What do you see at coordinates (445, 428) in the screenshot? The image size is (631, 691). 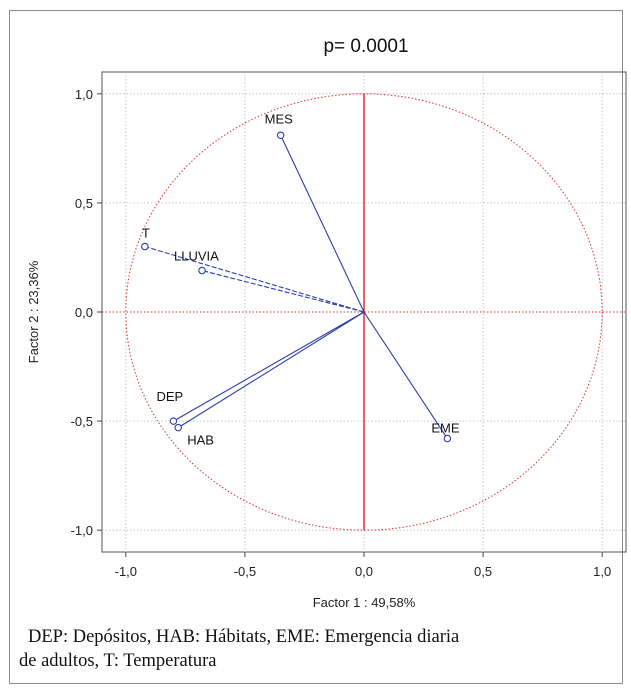 I see `point-label-eme: EME` at bounding box center [445, 428].